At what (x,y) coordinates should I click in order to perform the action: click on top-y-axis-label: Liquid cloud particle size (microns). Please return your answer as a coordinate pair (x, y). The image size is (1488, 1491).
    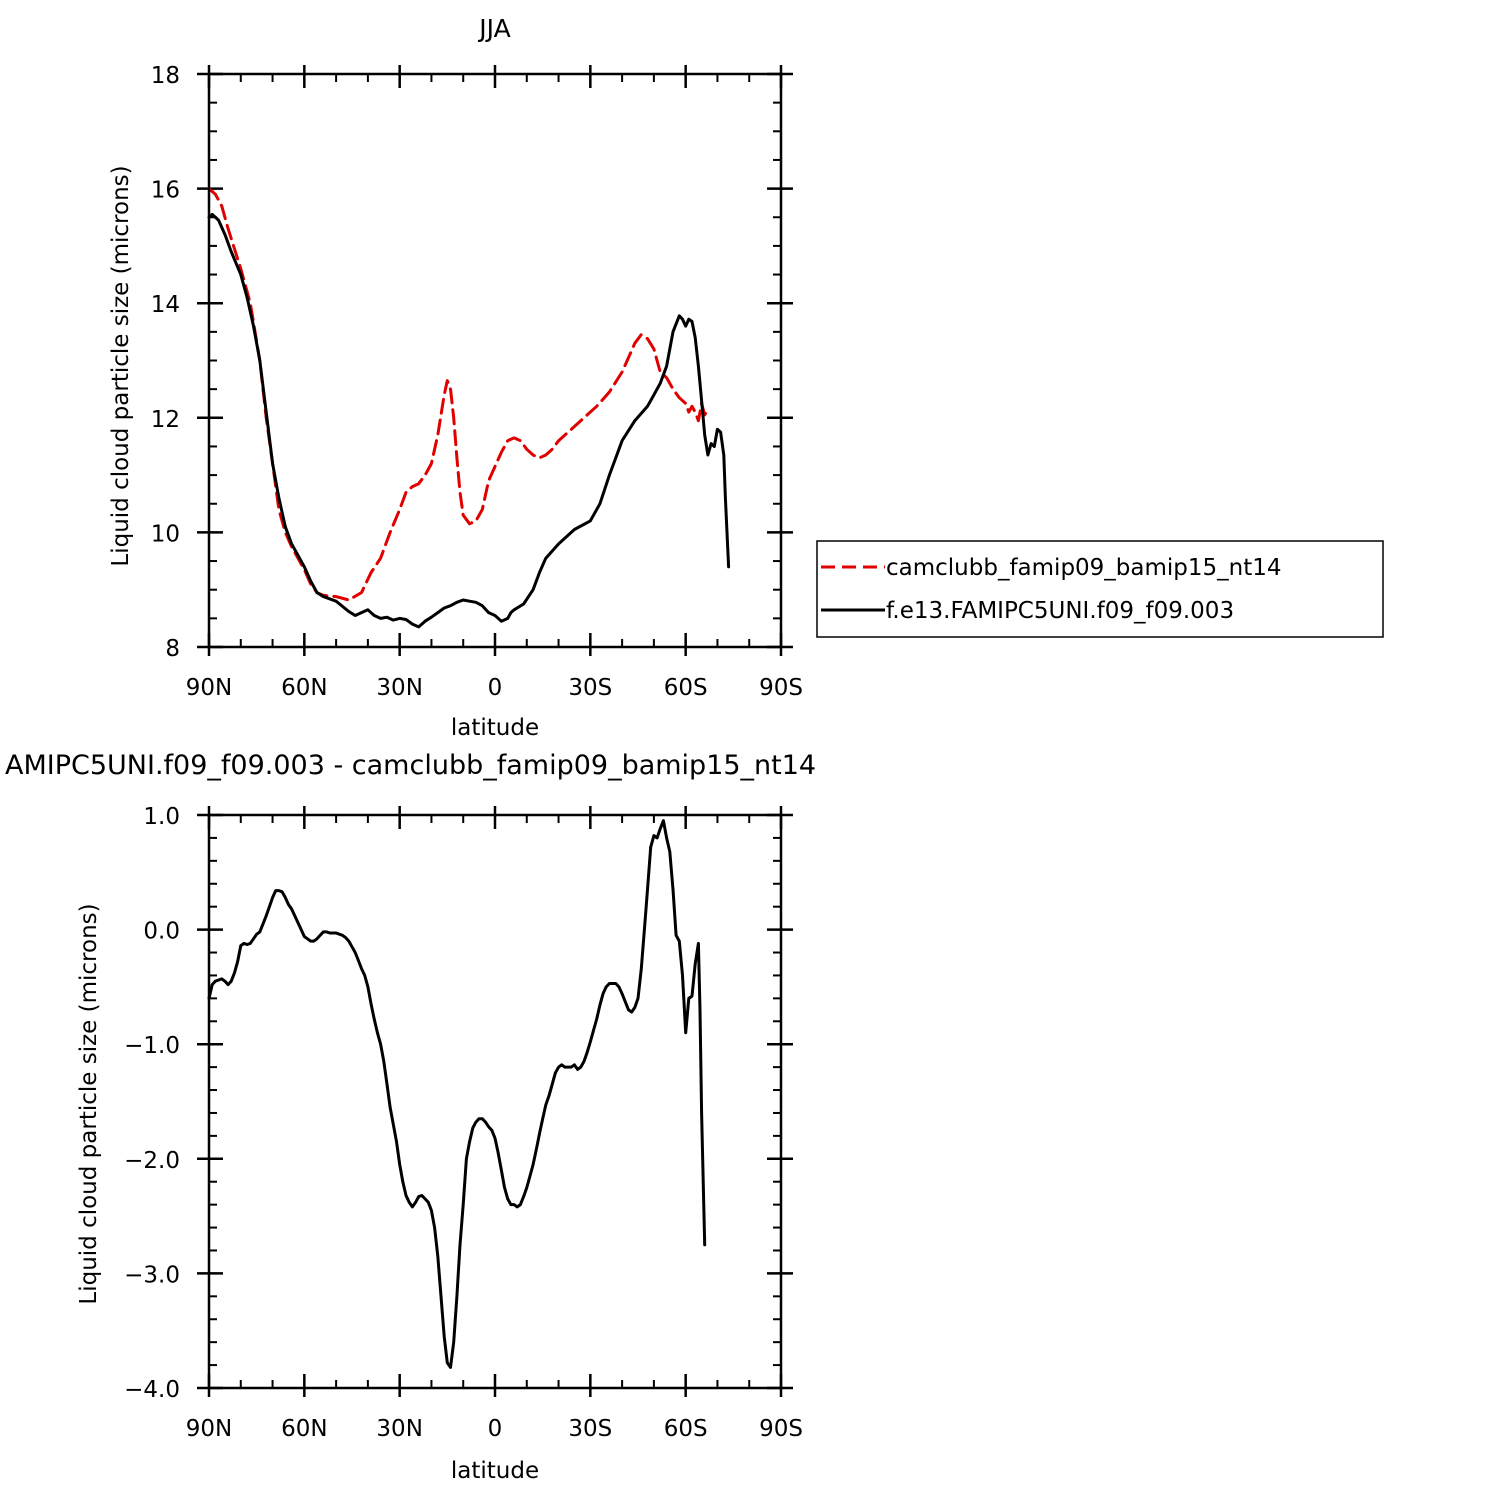
    Looking at the image, I should click on (121, 365).